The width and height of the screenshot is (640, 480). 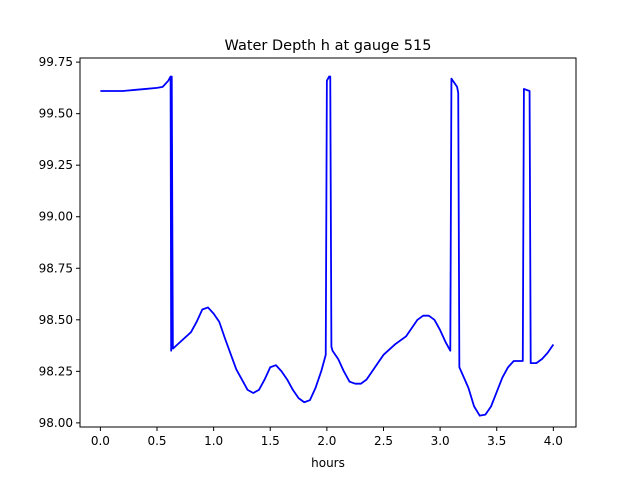 What do you see at coordinates (56, 217) in the screenshot?
I see `y-tick-label: 99.00` at bounding box center [56, 217].